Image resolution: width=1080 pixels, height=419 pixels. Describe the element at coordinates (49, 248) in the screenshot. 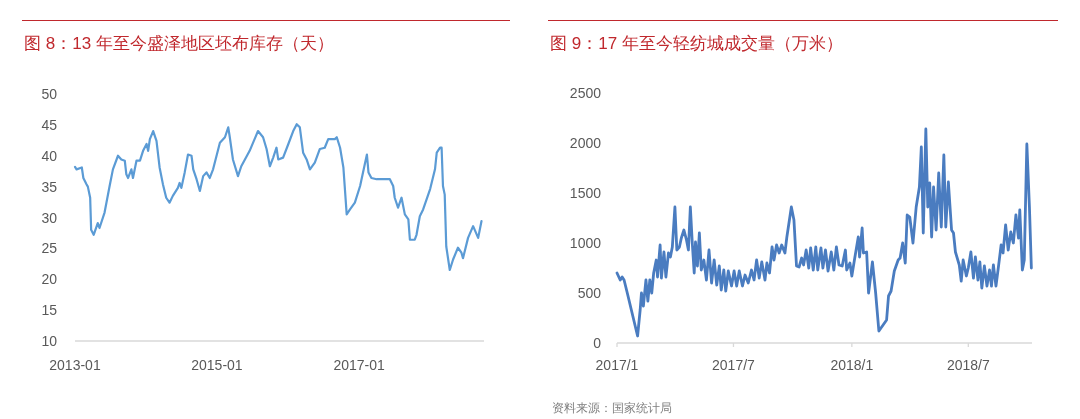

I see `ytick-label: 25` at that location.